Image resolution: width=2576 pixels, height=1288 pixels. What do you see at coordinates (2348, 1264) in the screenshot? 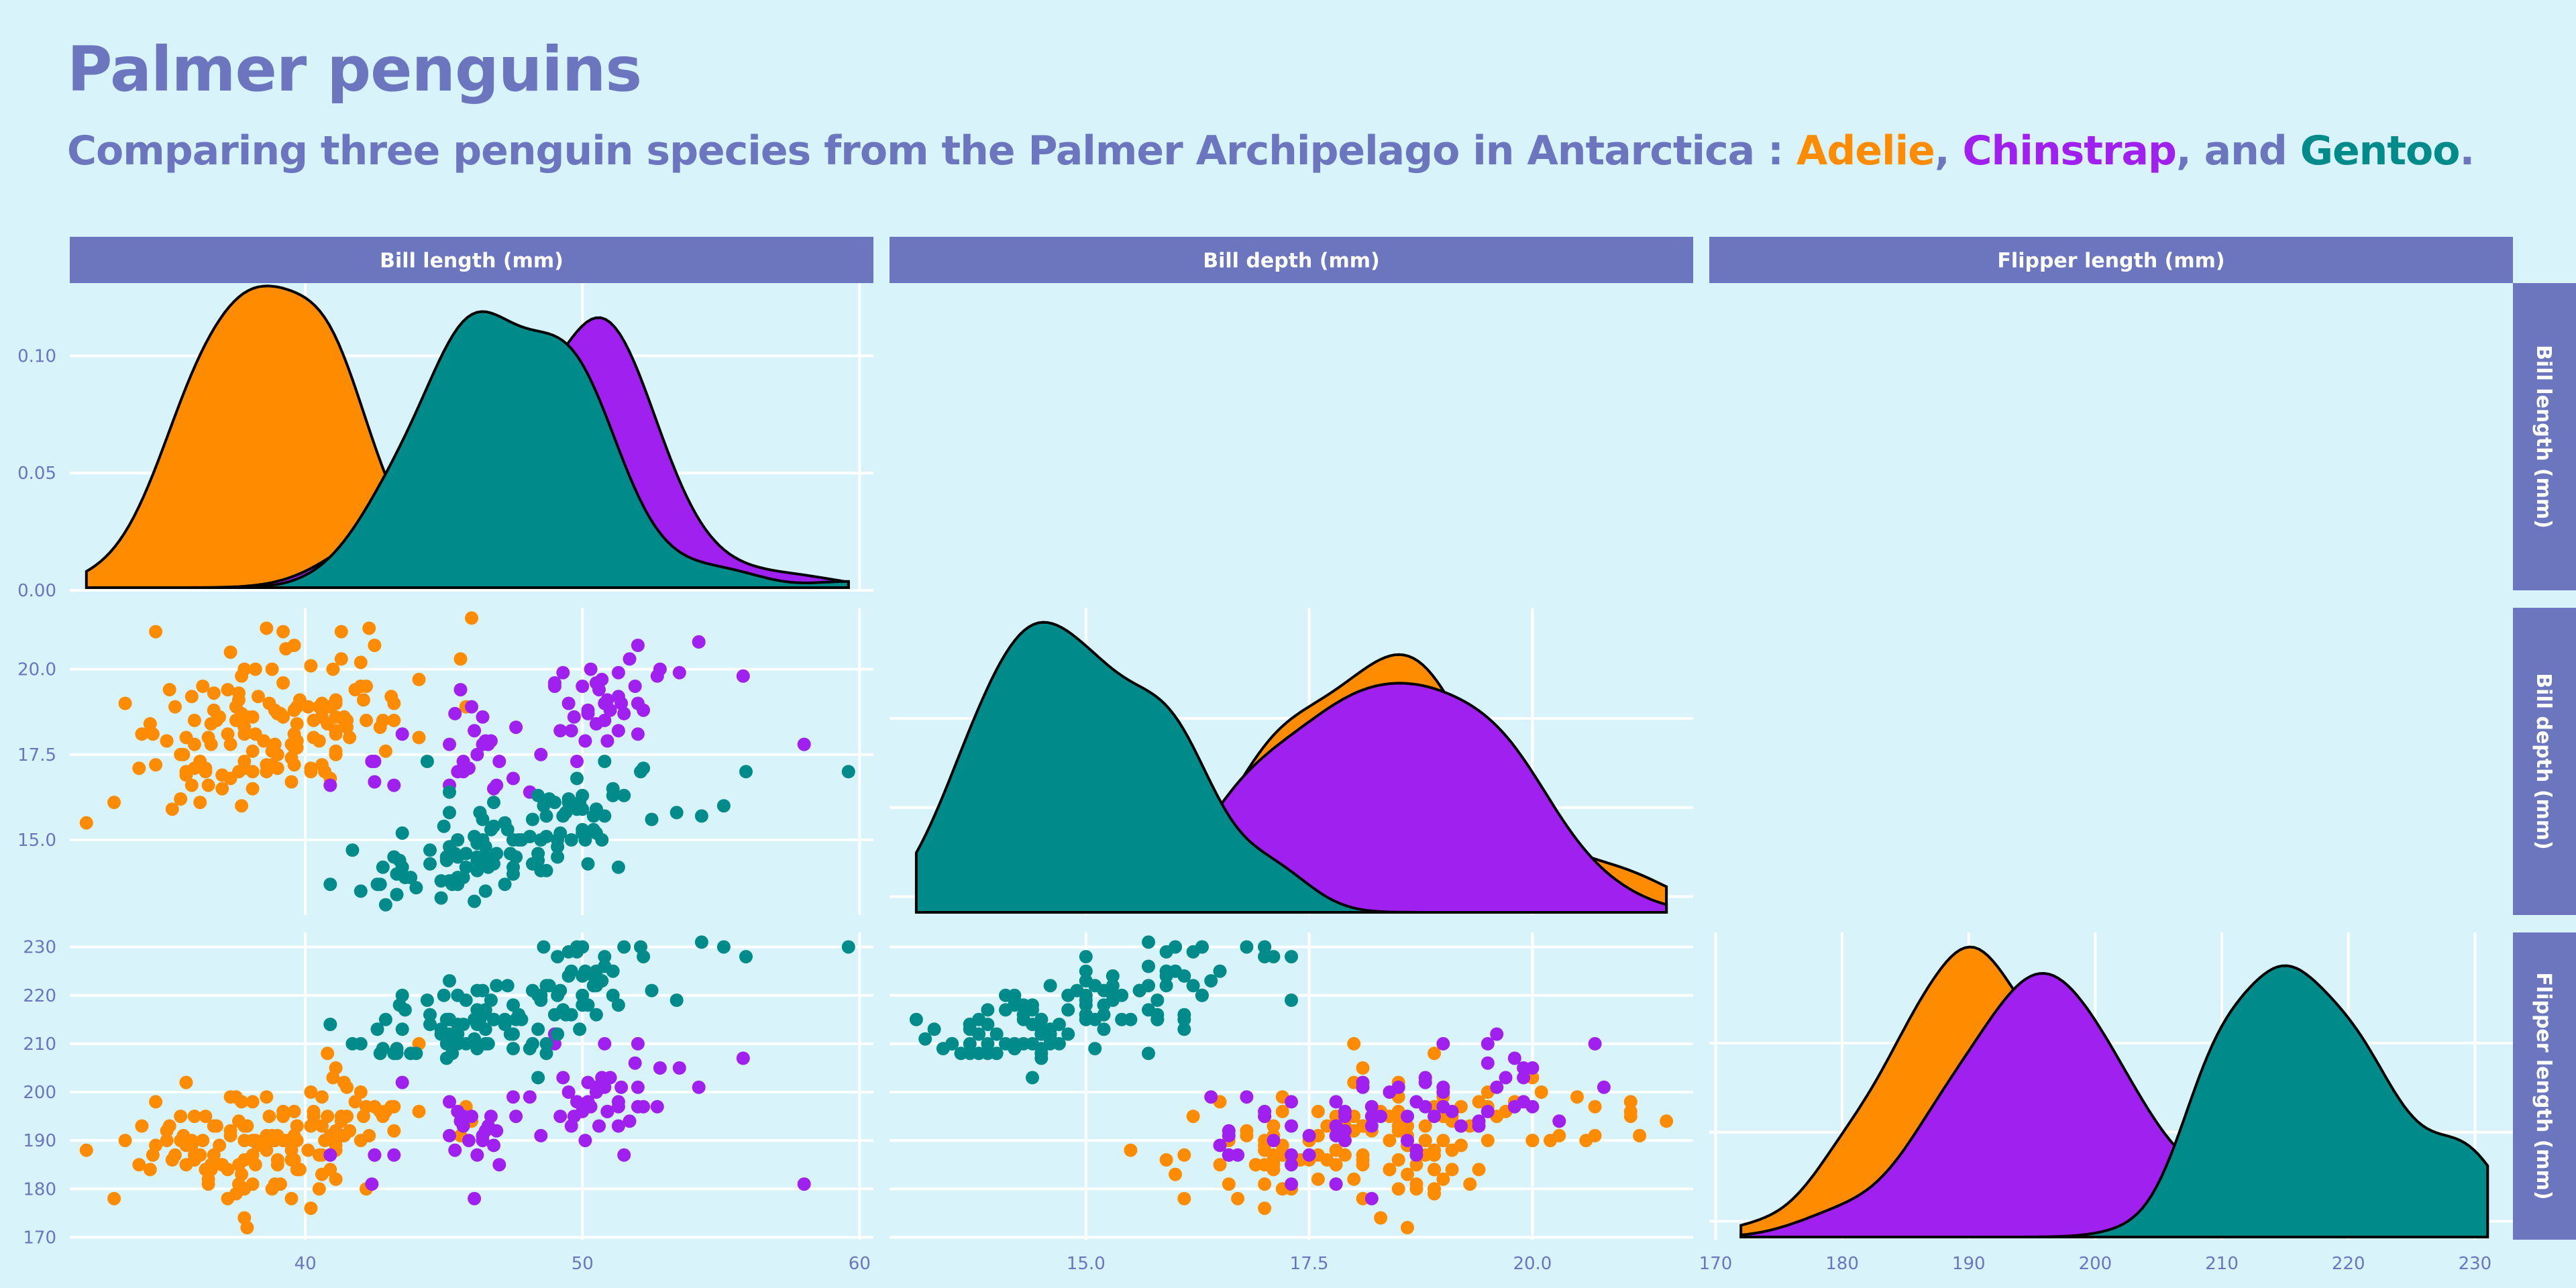
I see `x-tick-label: 220` at bounding box center [2348, 1264].